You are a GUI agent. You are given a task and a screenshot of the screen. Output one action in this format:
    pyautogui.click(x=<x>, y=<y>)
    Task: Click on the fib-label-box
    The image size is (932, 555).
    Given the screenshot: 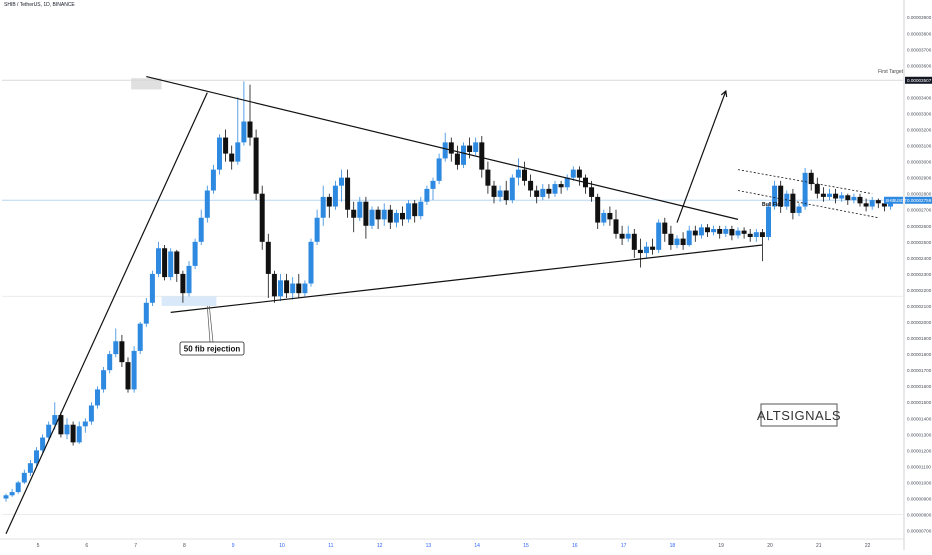 What is the action you would take?
    pyautogui.click(x=212, y=348)
    